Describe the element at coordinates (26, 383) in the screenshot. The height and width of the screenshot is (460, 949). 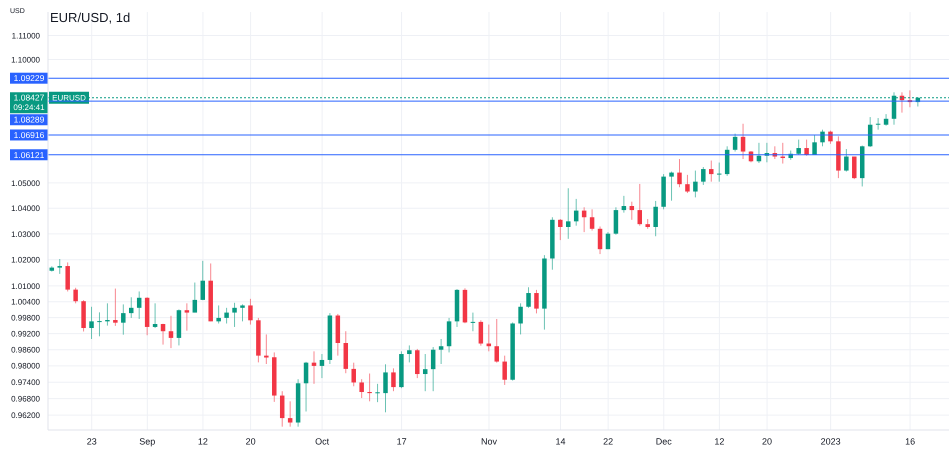
I see `y-tick-label: 0.97400` at that location.